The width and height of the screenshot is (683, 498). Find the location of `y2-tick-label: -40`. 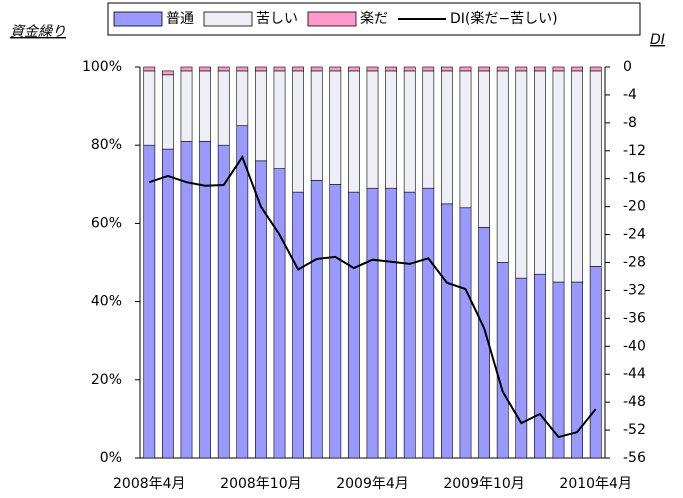

y2-tick-label: -40 is located at coordinates (634, 346).